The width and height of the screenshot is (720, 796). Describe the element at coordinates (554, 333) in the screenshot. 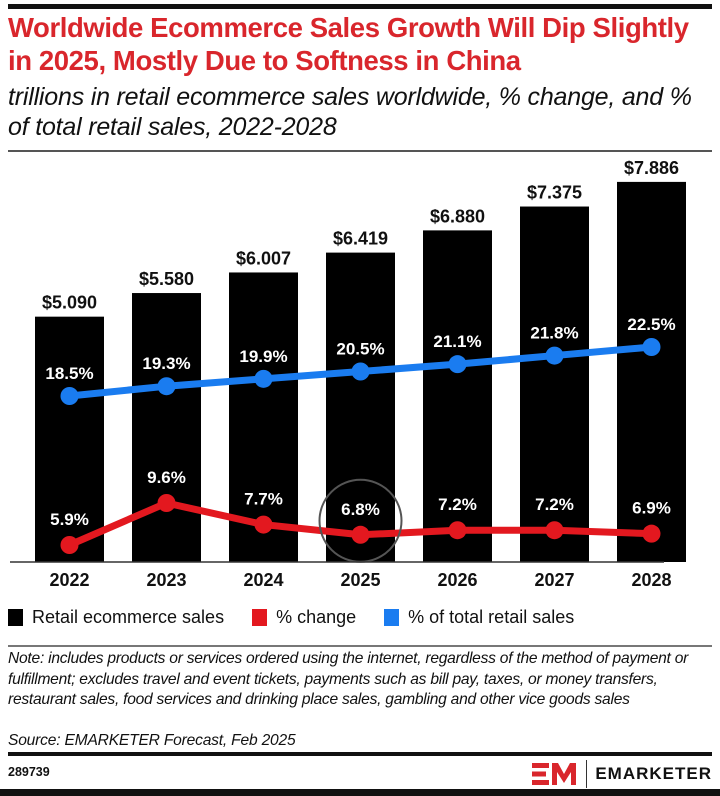

I see `pct-total-label-2027: 21.8%` at that location.